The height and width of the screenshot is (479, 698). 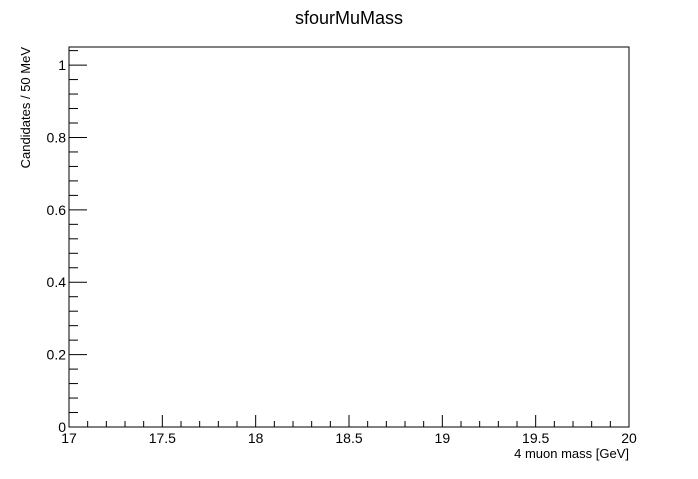 I want to click on y-axis-label: Candidates / 50 MeV, so click(x=25, y=108).